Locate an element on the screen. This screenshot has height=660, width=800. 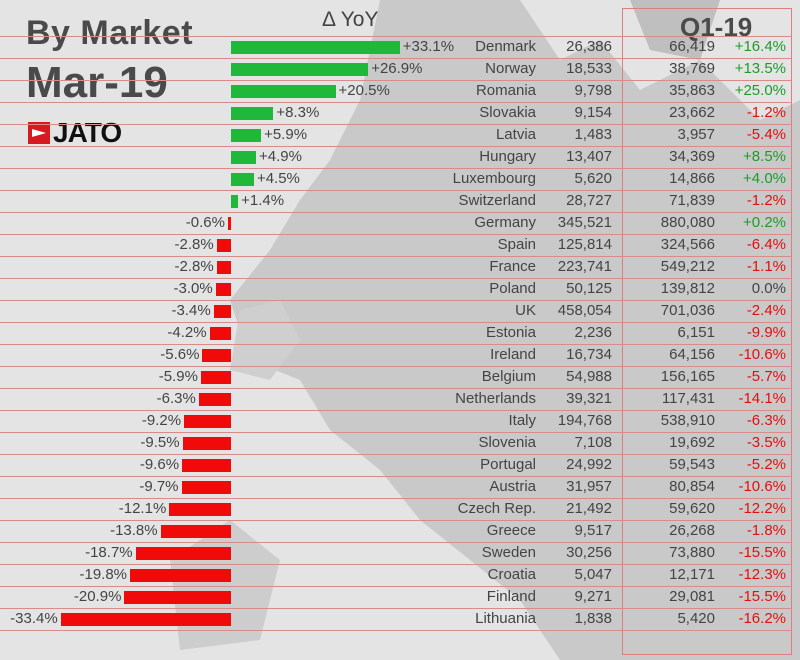
country-name: Lithuania is located at coordinates (505, 618).